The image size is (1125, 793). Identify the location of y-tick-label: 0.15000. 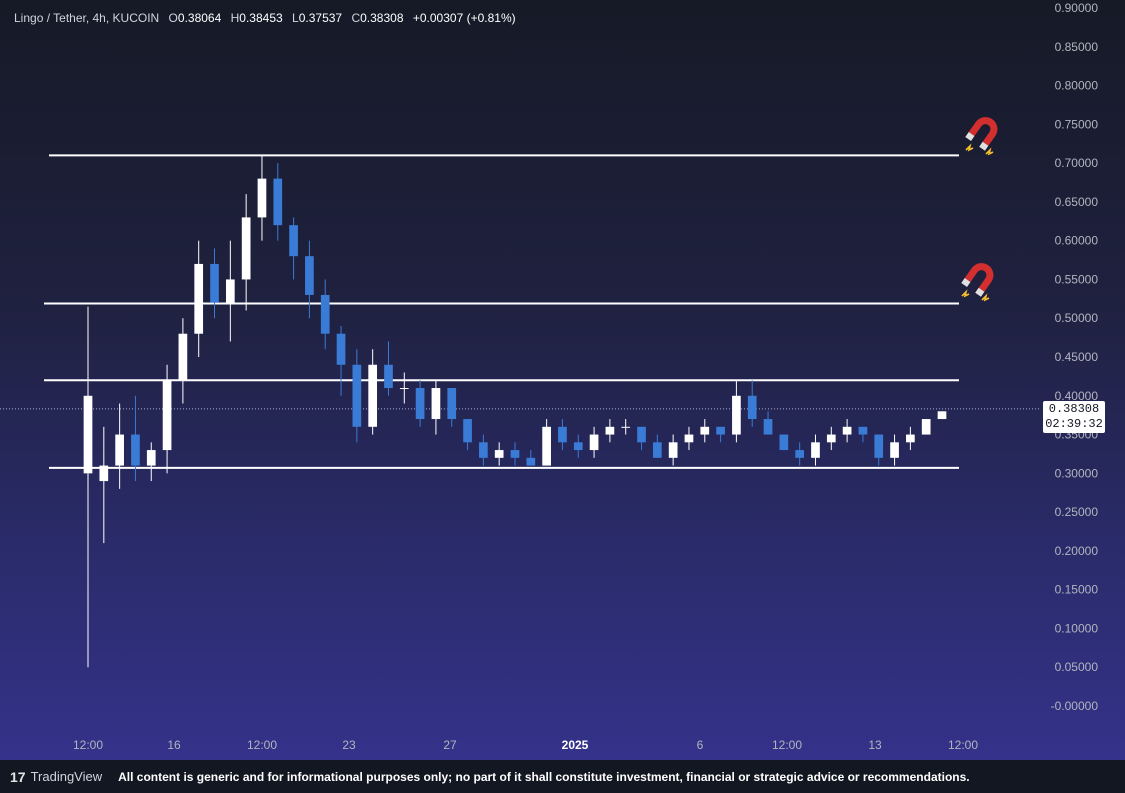
(1077, 590).